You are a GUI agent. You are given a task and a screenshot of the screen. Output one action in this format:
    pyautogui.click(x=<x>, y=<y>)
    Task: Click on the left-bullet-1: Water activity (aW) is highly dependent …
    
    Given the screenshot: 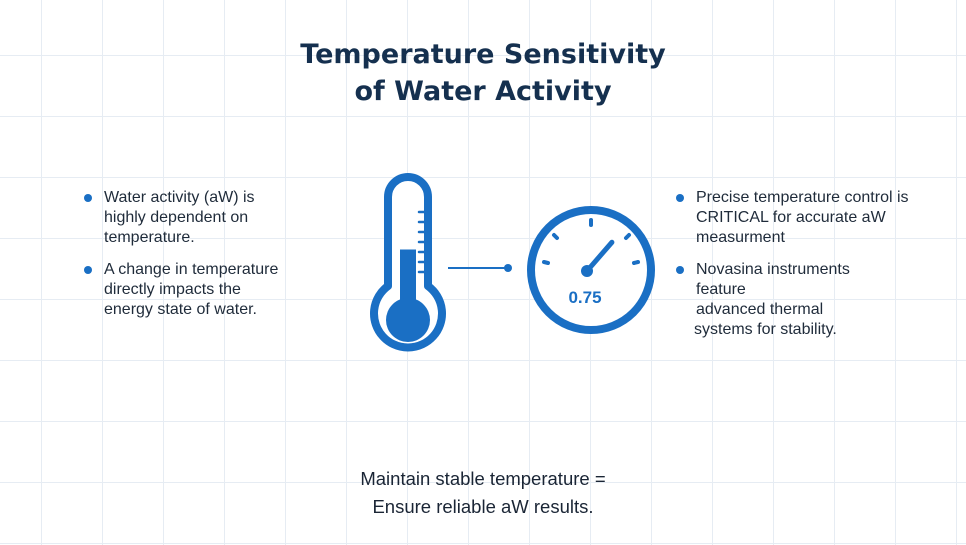 What is the action you would take?
    pyautogui.click(x=204, y=218)
    